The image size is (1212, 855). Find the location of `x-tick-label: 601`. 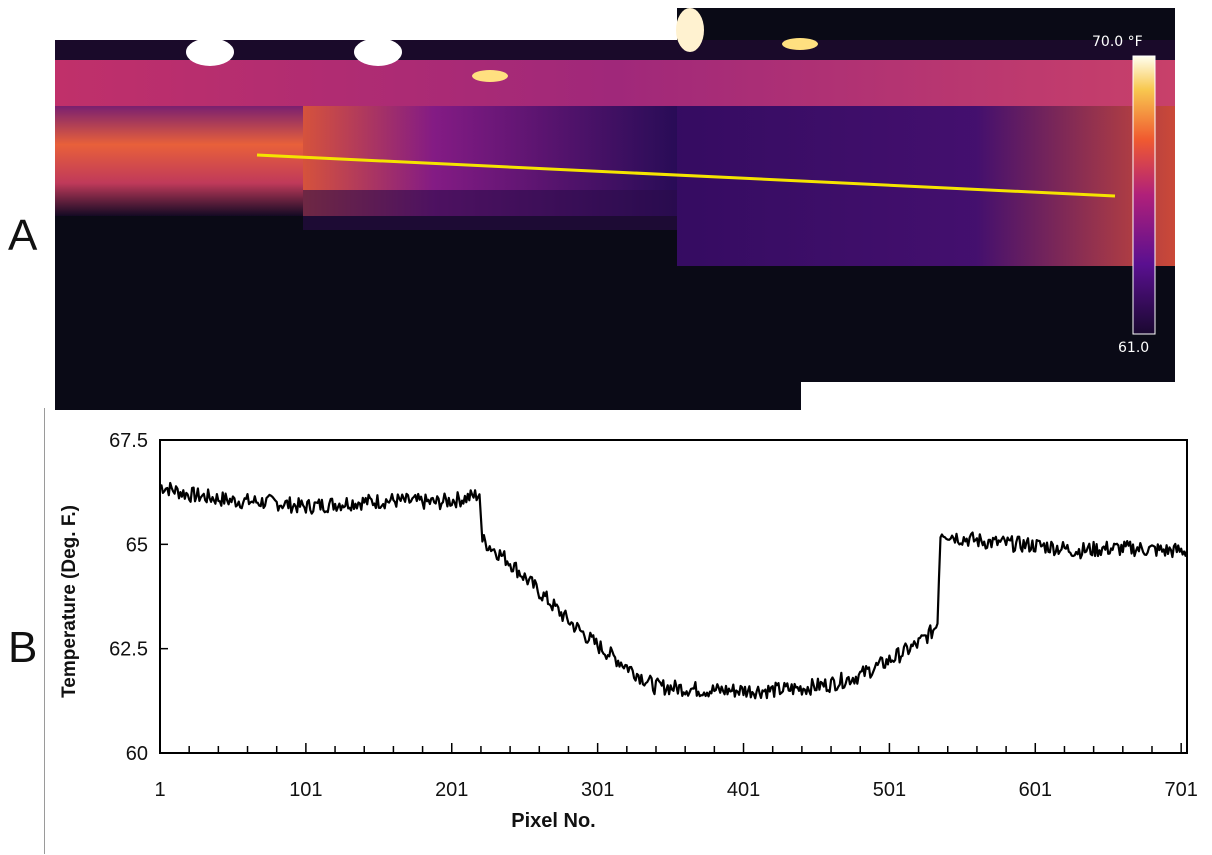

x-tick-label: 601 is located at coordinates (1035, 790).